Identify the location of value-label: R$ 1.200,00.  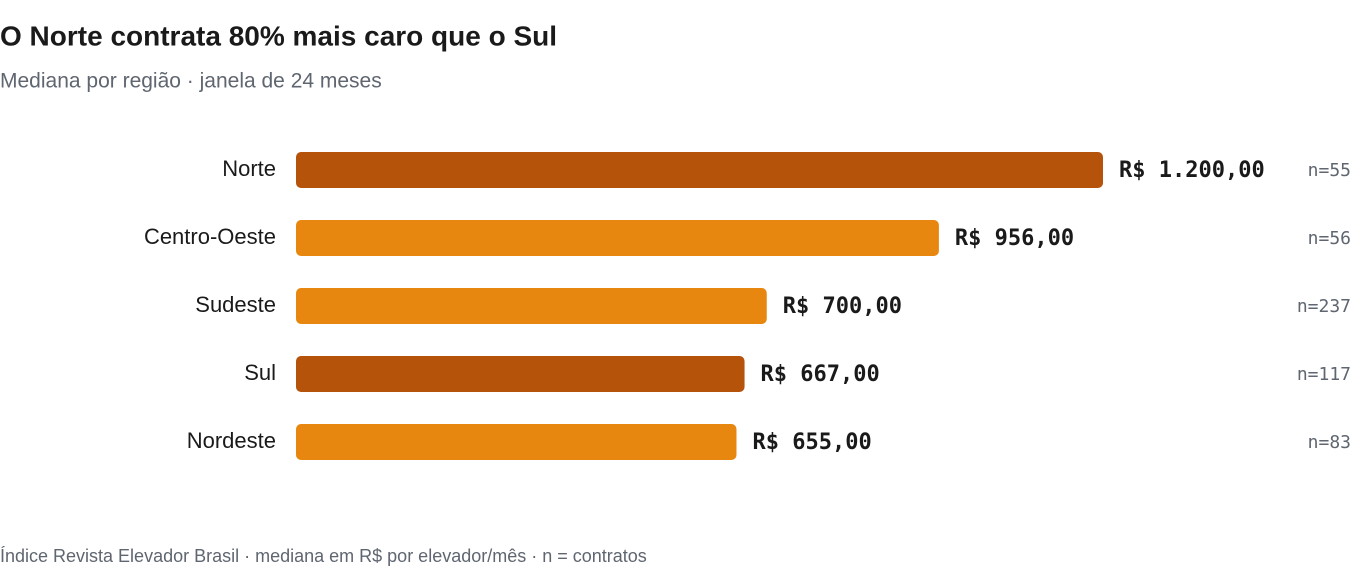
(1192, 170).